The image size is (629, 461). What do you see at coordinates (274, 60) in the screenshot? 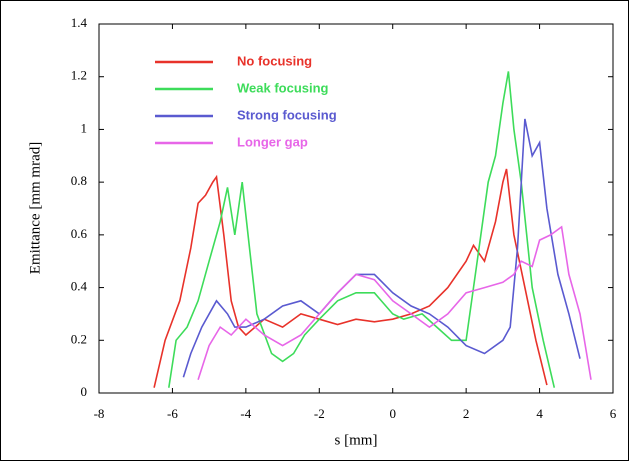
I see `legend-label: No focusing` at bounding box center [274, 60].